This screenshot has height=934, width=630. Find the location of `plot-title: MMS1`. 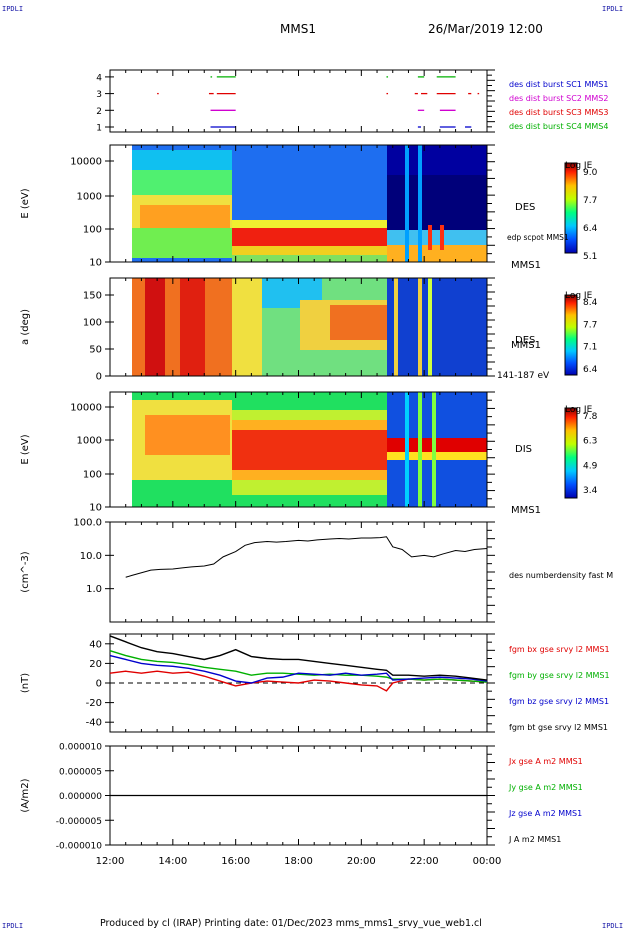

plot-title: MMS1 is located at coordinates (298, 29).